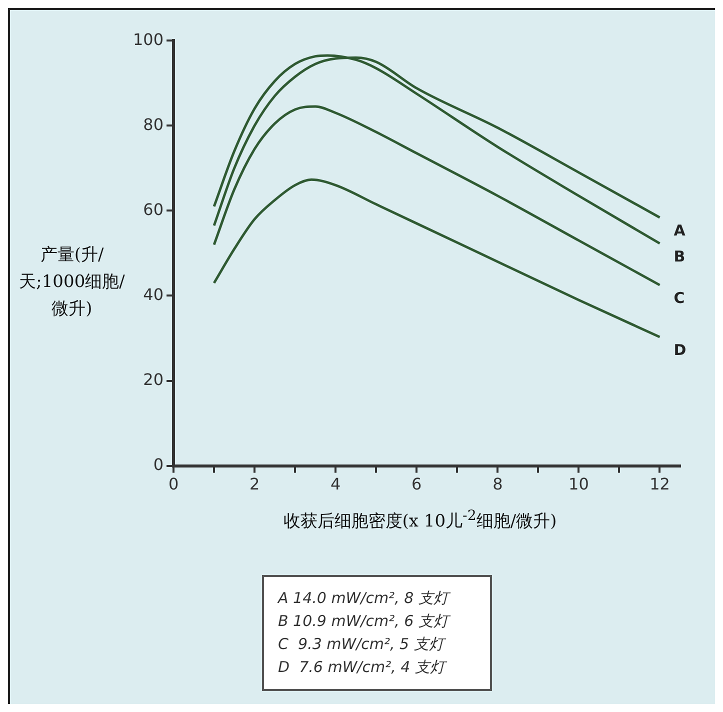 The width and height of the screenshot is (723, 712). What do you see at coordinates (148, 39) in the screenshot?
I see `y-tick-label: 100` at bounding box center [148, 39].